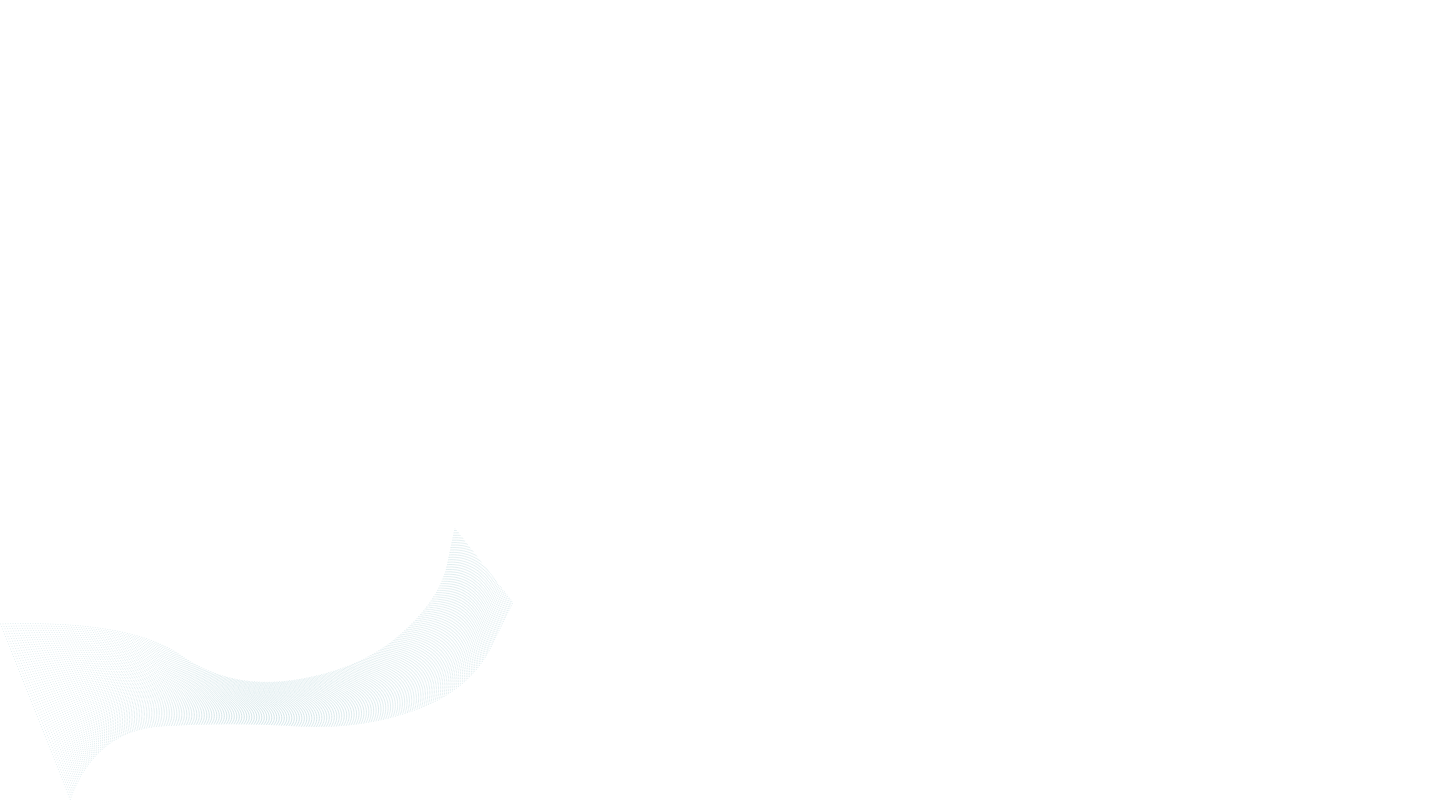 This screenshot has width=1440, height=800. I want to click on wave-lines-group, so click(257, 663).